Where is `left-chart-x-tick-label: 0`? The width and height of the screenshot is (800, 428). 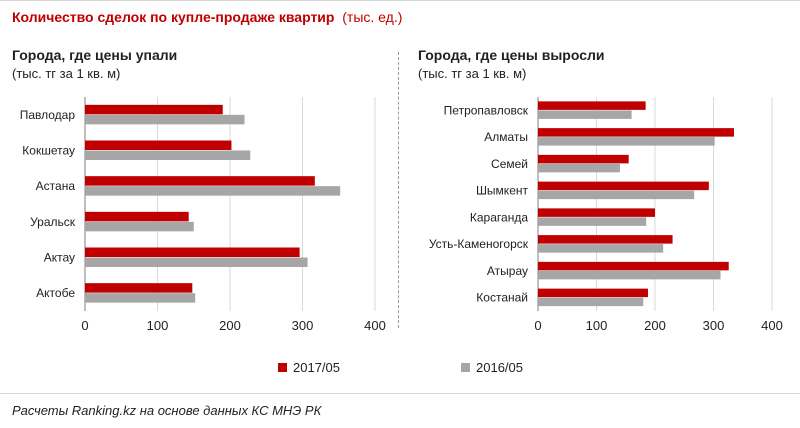 left-chart-x-tick-label: 0 is located at coordinates (84, 325).